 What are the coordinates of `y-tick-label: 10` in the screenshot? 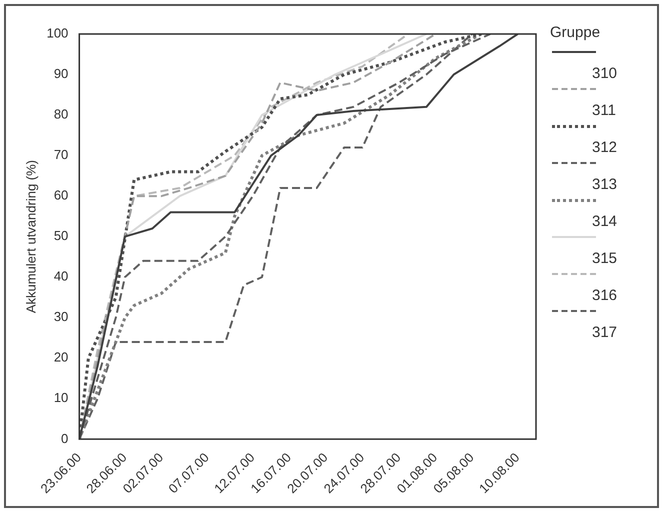 It's located at (61, 398).